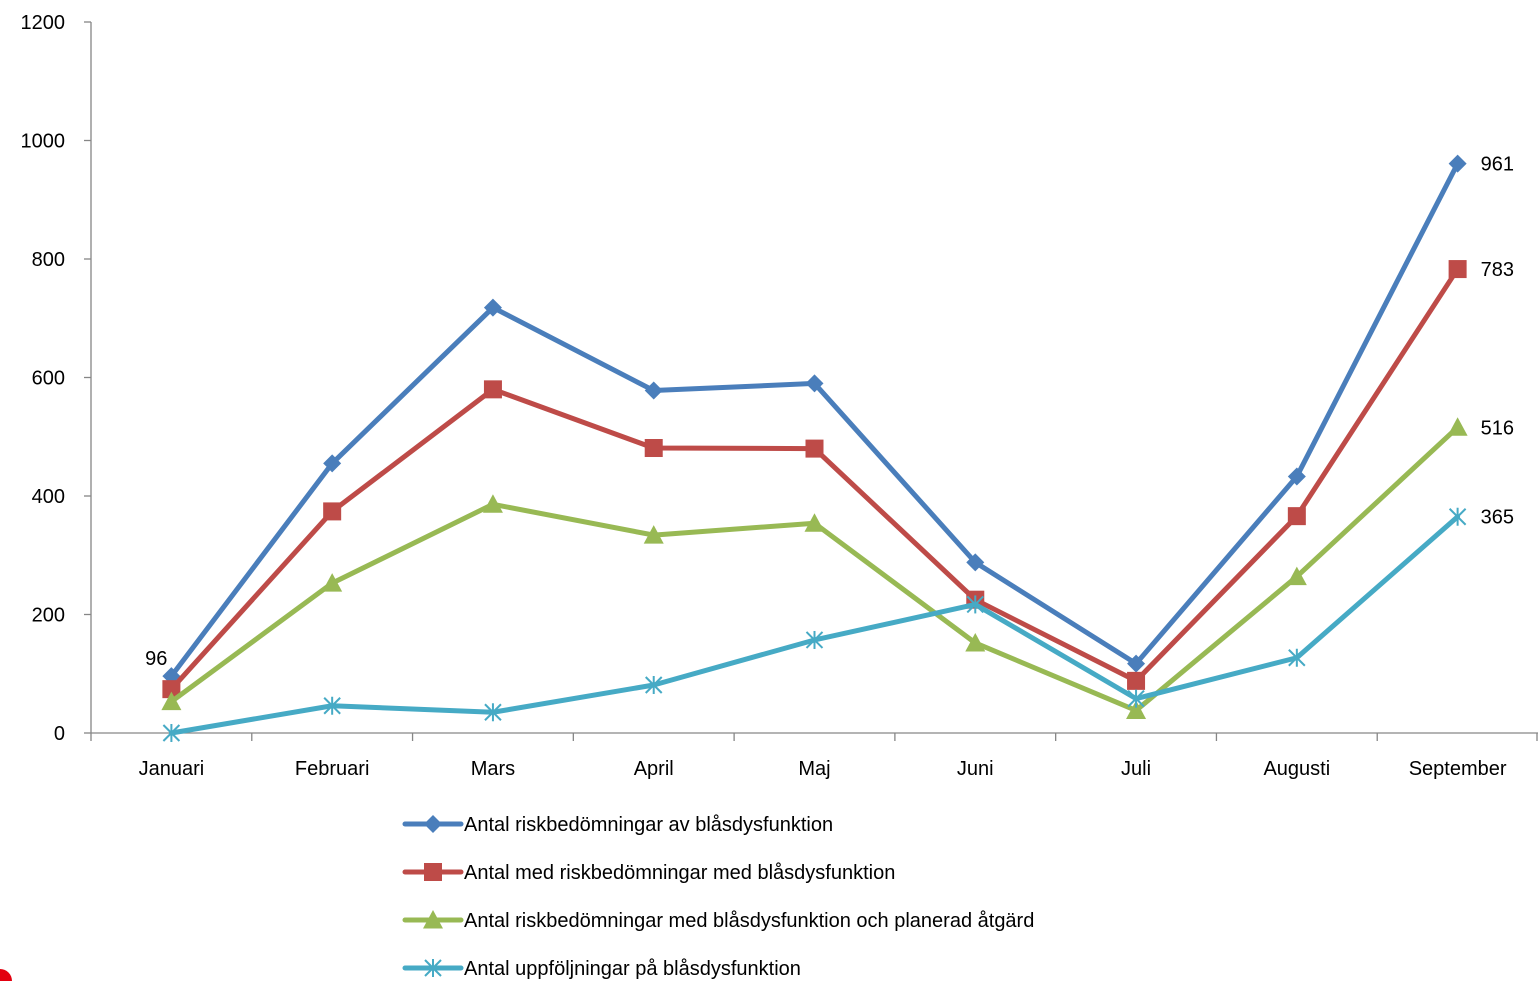 The height and width of the screenshot is (986, 1538). I want to click on legend-item: Antal uppföljningar på blåsdysfunktion, so click(603, 969).